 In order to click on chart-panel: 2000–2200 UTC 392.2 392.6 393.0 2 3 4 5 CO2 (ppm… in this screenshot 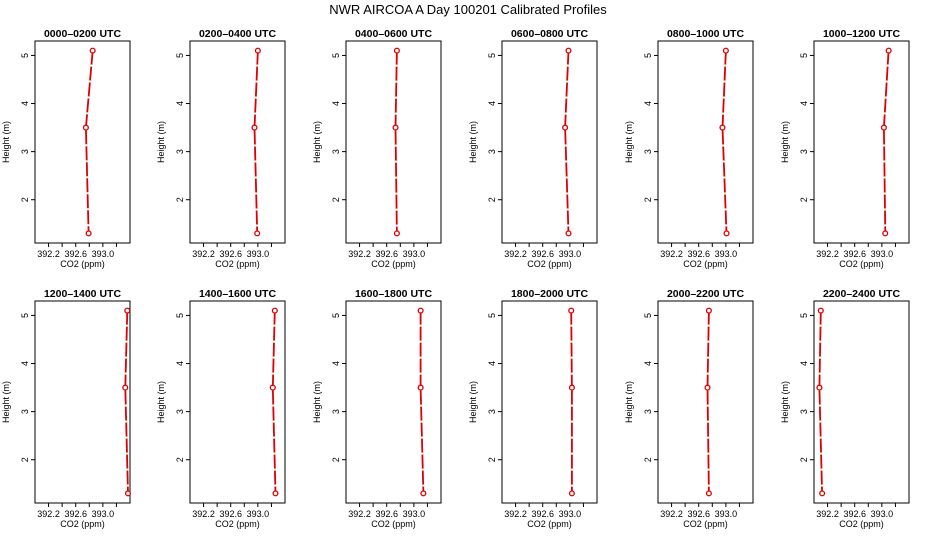, I will do `click(689, 408)`.